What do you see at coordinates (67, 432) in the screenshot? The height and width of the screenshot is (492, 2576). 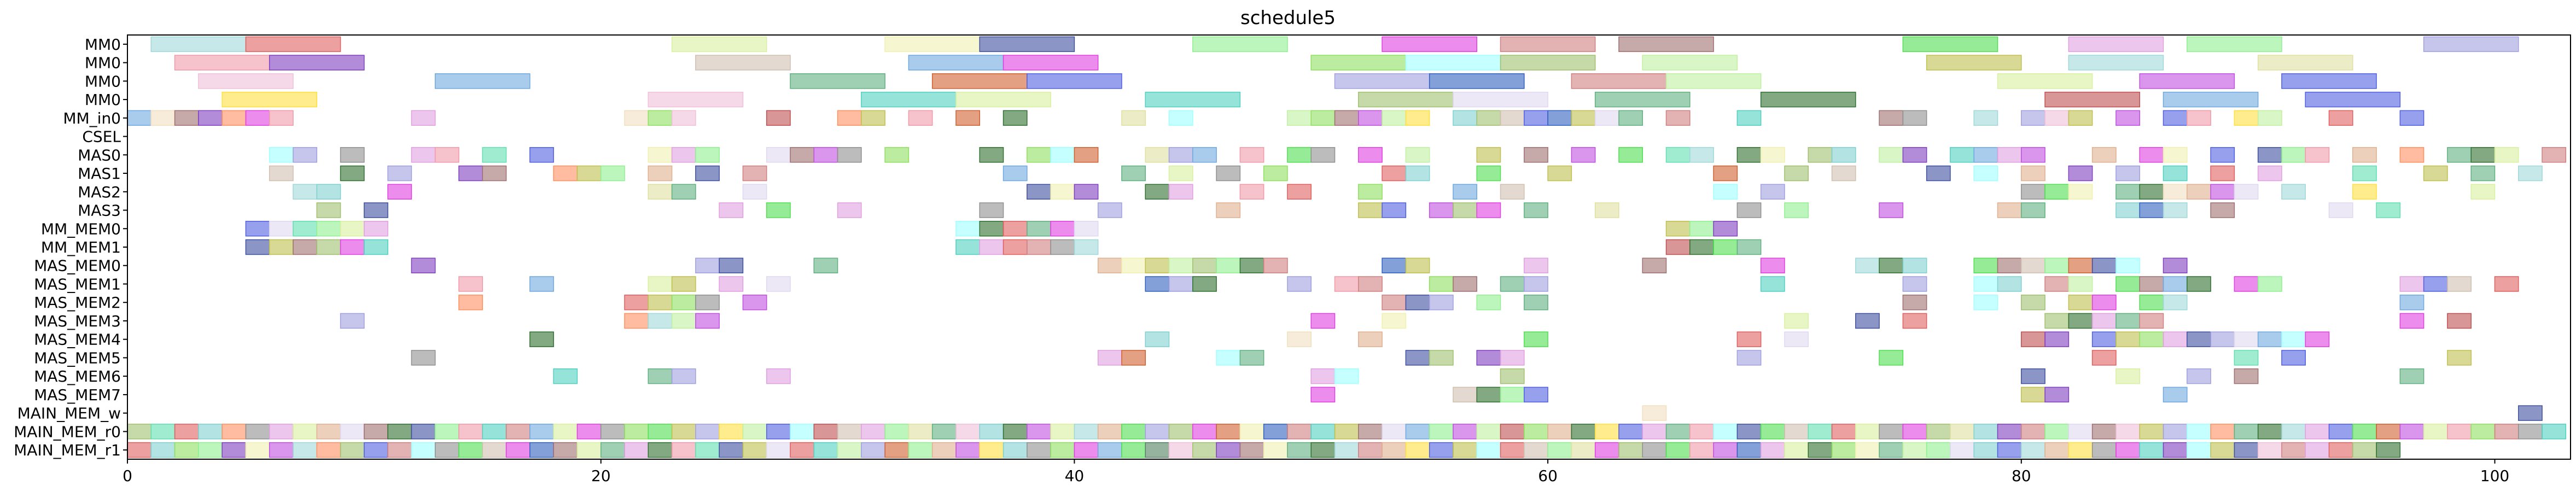 I see `y-tick-label: MAIN_MEM_r0` at bounding box center [67, 432].